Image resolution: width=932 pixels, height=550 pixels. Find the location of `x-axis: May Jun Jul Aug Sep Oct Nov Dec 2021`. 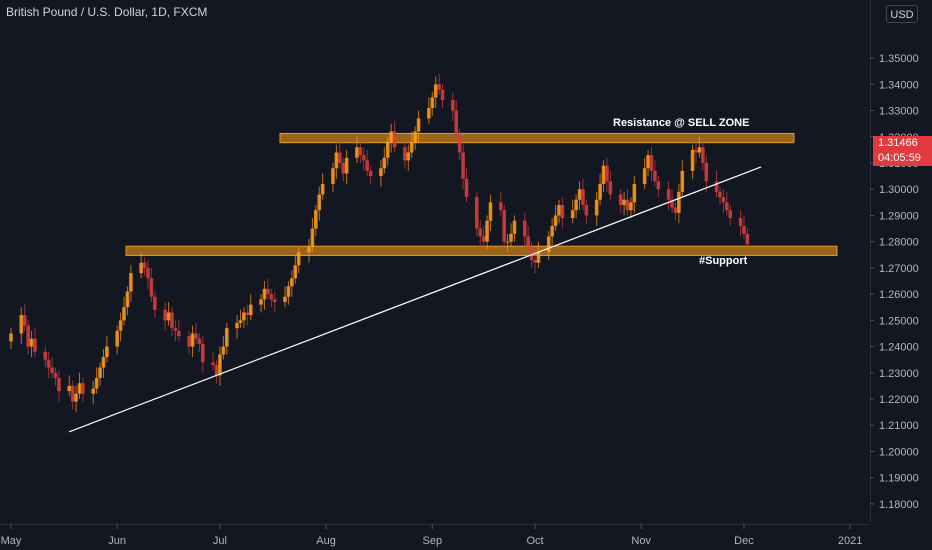

x-axis: May Jun Jul Aug Sep Oct Nov Dec 2021 is located at coordinates (435, 535).